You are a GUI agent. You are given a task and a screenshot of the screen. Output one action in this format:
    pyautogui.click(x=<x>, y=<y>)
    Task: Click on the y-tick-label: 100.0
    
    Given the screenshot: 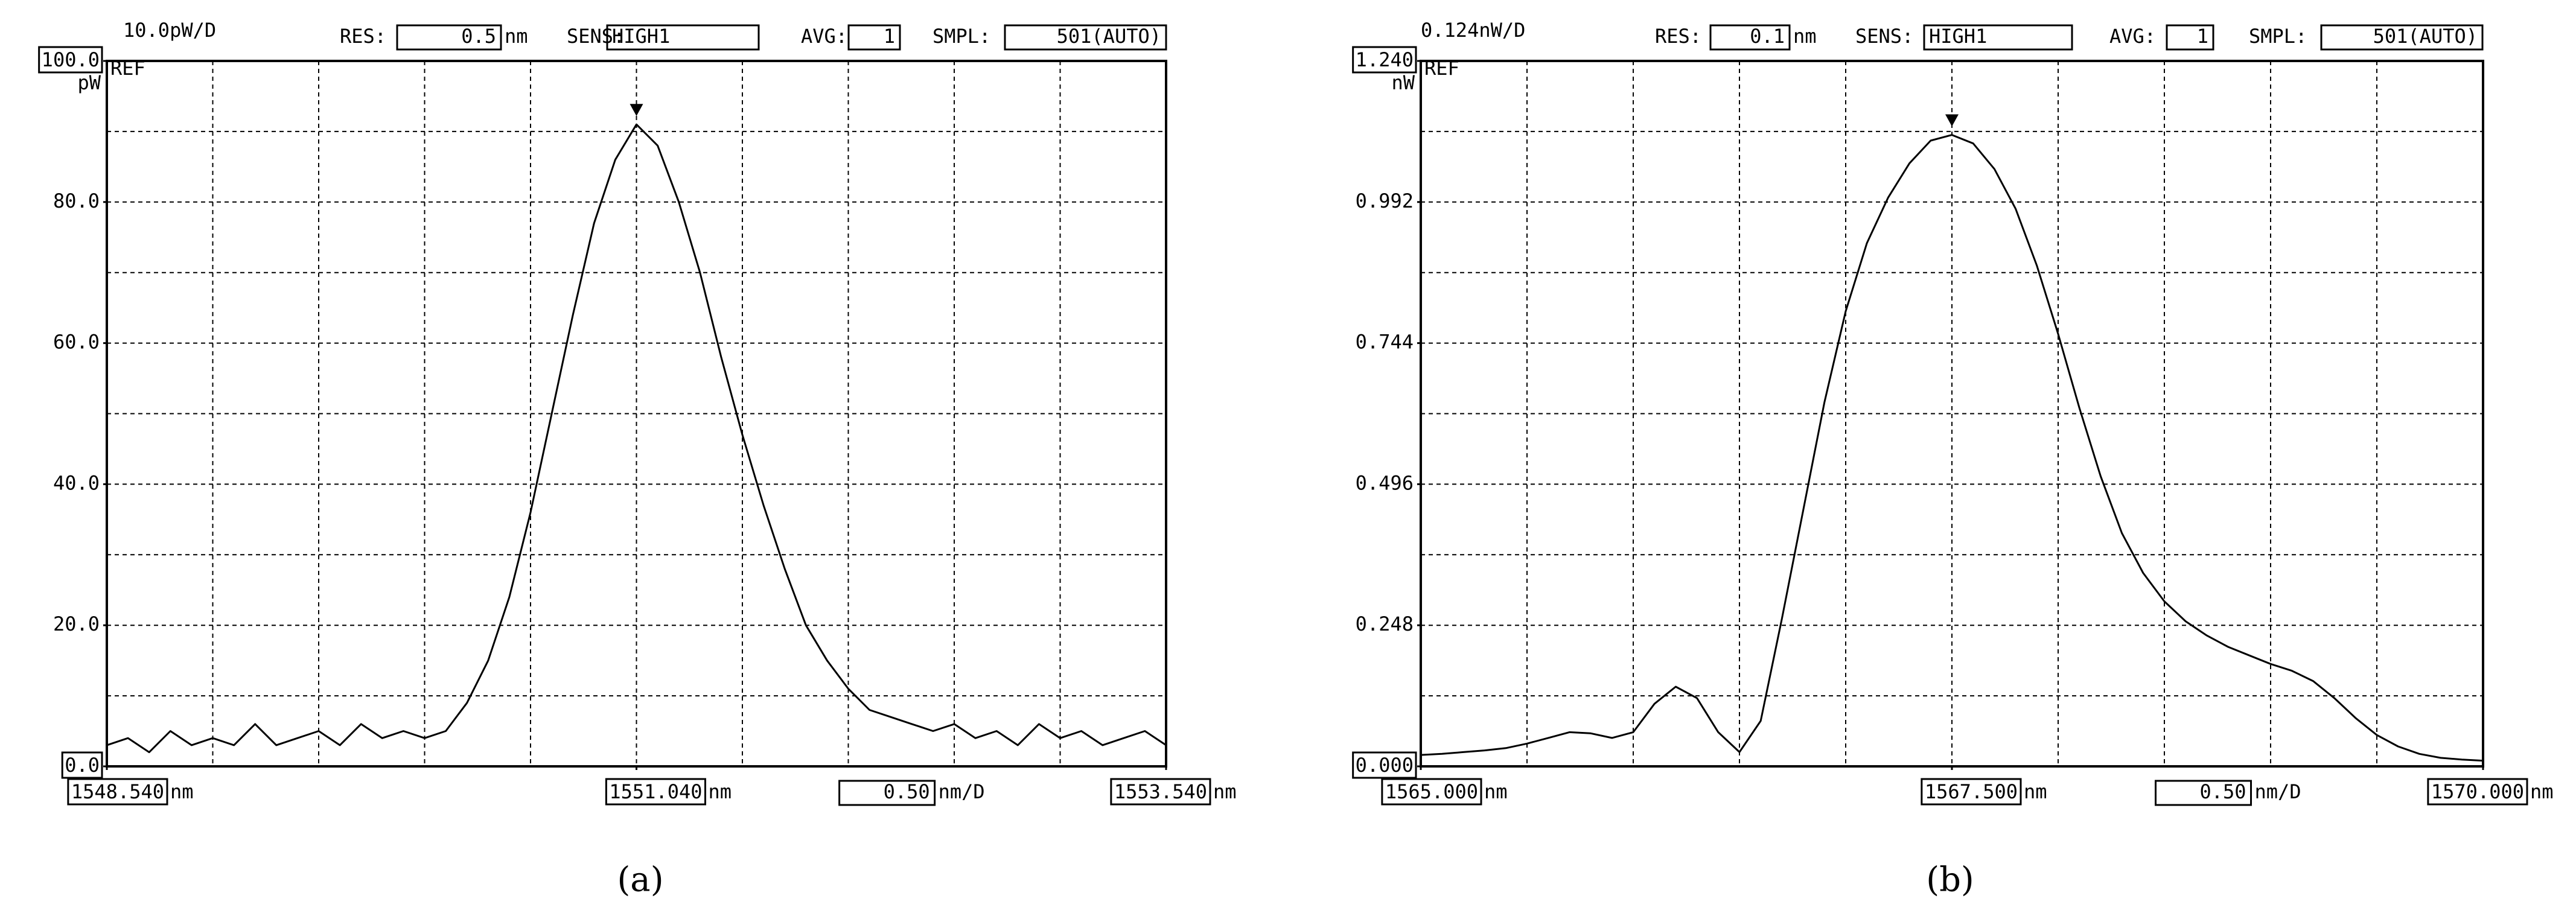 What is the action you would take?
    pyautogui.click(x=71, y=59)
    